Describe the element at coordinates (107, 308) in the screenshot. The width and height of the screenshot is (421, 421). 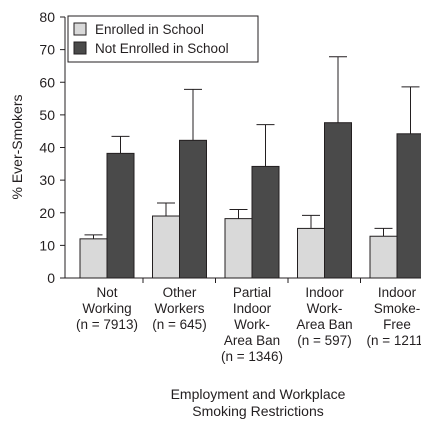
I see `x-category-label: Not Working (n = 7913)` at that location.